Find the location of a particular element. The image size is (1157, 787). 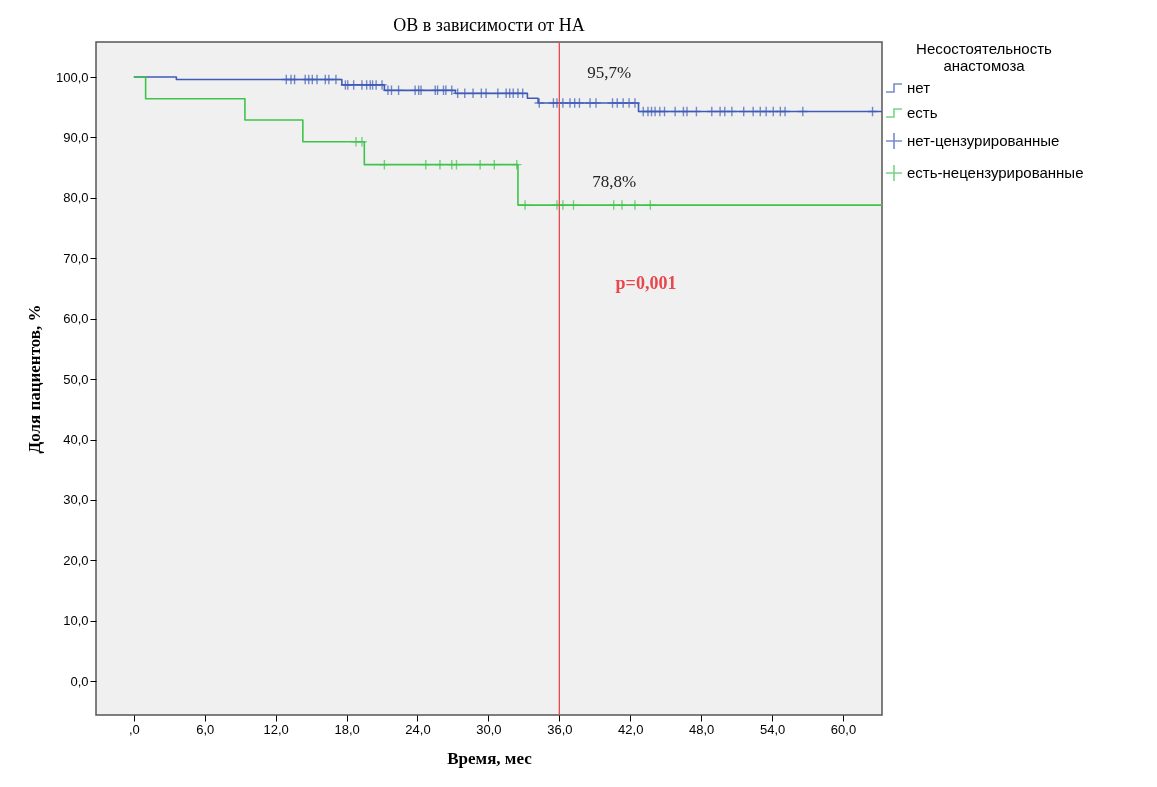

chart-title: ОВ в зависимости от НА is located at coordinates (489, 25).